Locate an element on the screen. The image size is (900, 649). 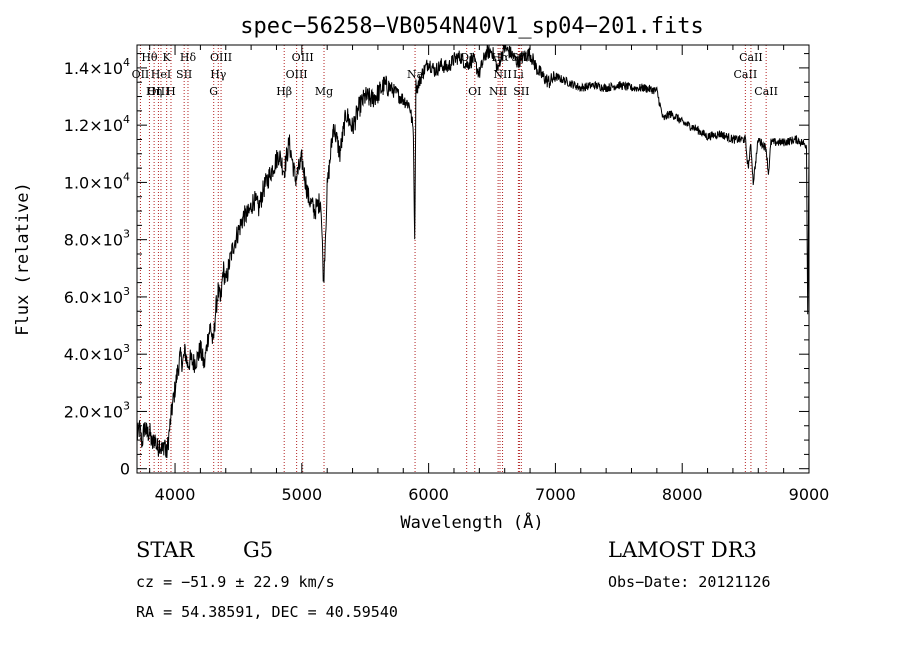
observation-date: Obs−Date: 20121126 is located at coordinates (689, 582).